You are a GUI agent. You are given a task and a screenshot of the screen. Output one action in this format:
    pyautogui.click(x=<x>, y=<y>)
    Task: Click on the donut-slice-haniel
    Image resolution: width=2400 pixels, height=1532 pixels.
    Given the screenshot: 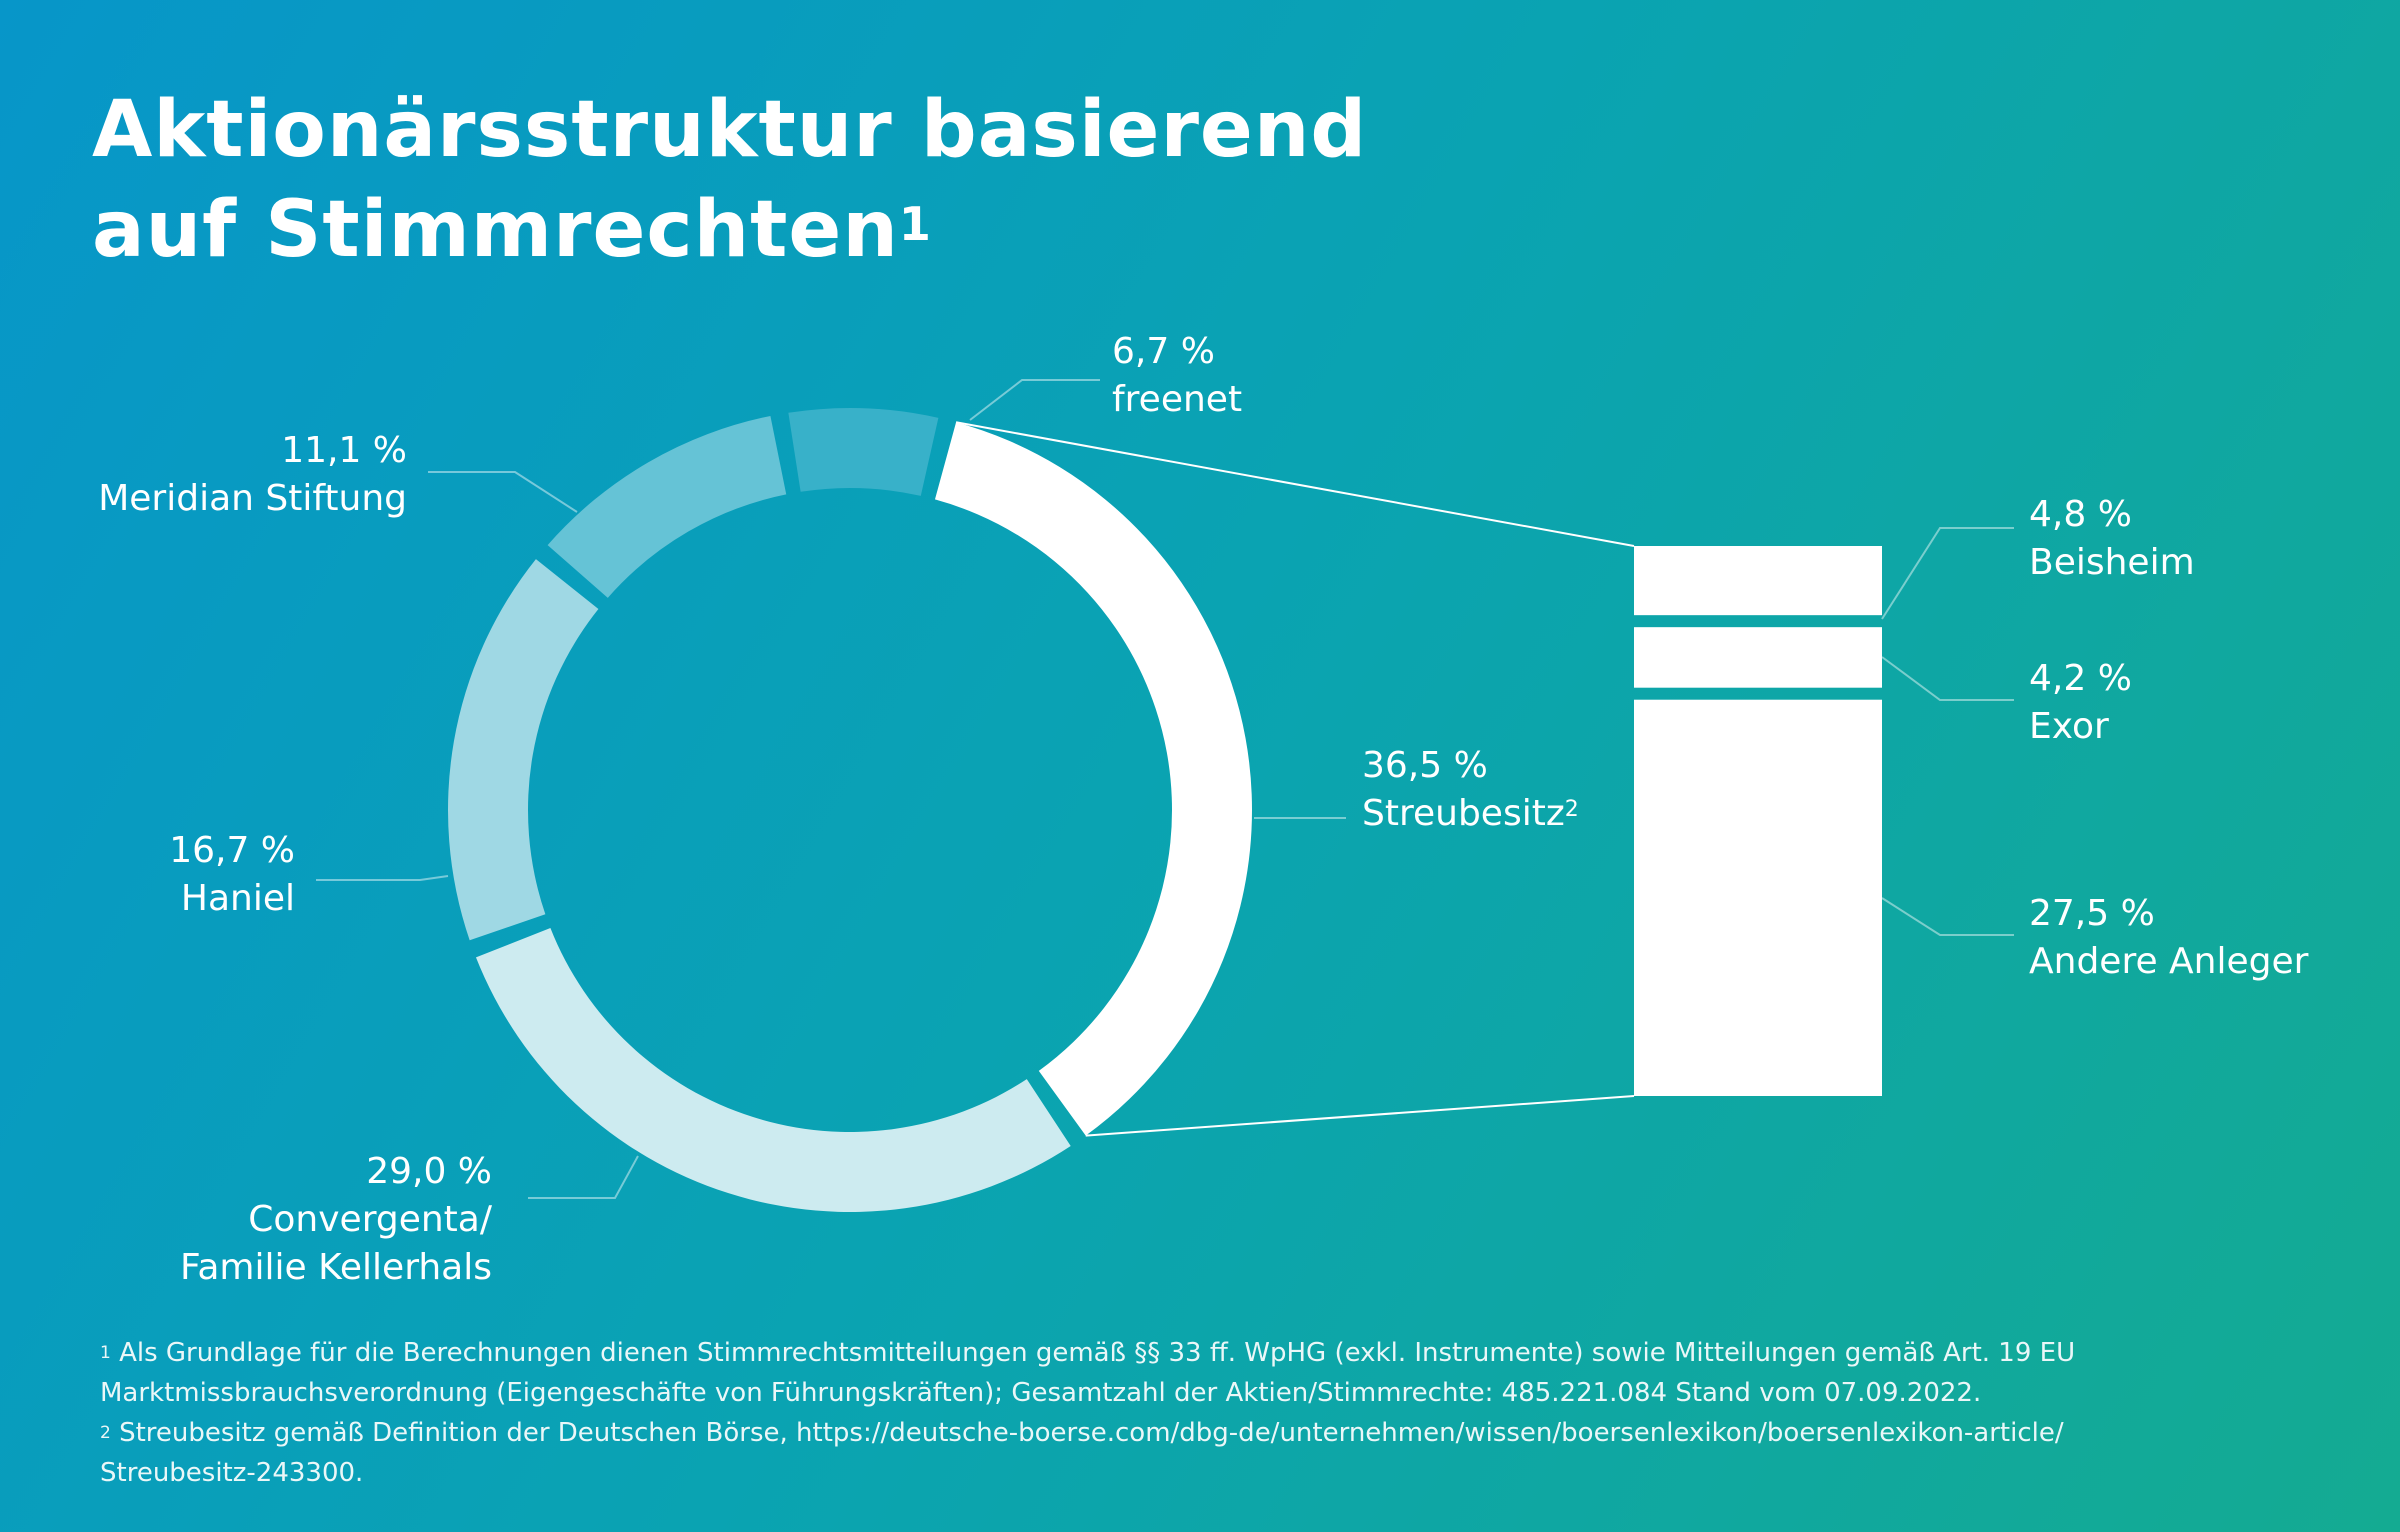 What is the action you would take?
    pyautogui.click(x=523, y=750)
    